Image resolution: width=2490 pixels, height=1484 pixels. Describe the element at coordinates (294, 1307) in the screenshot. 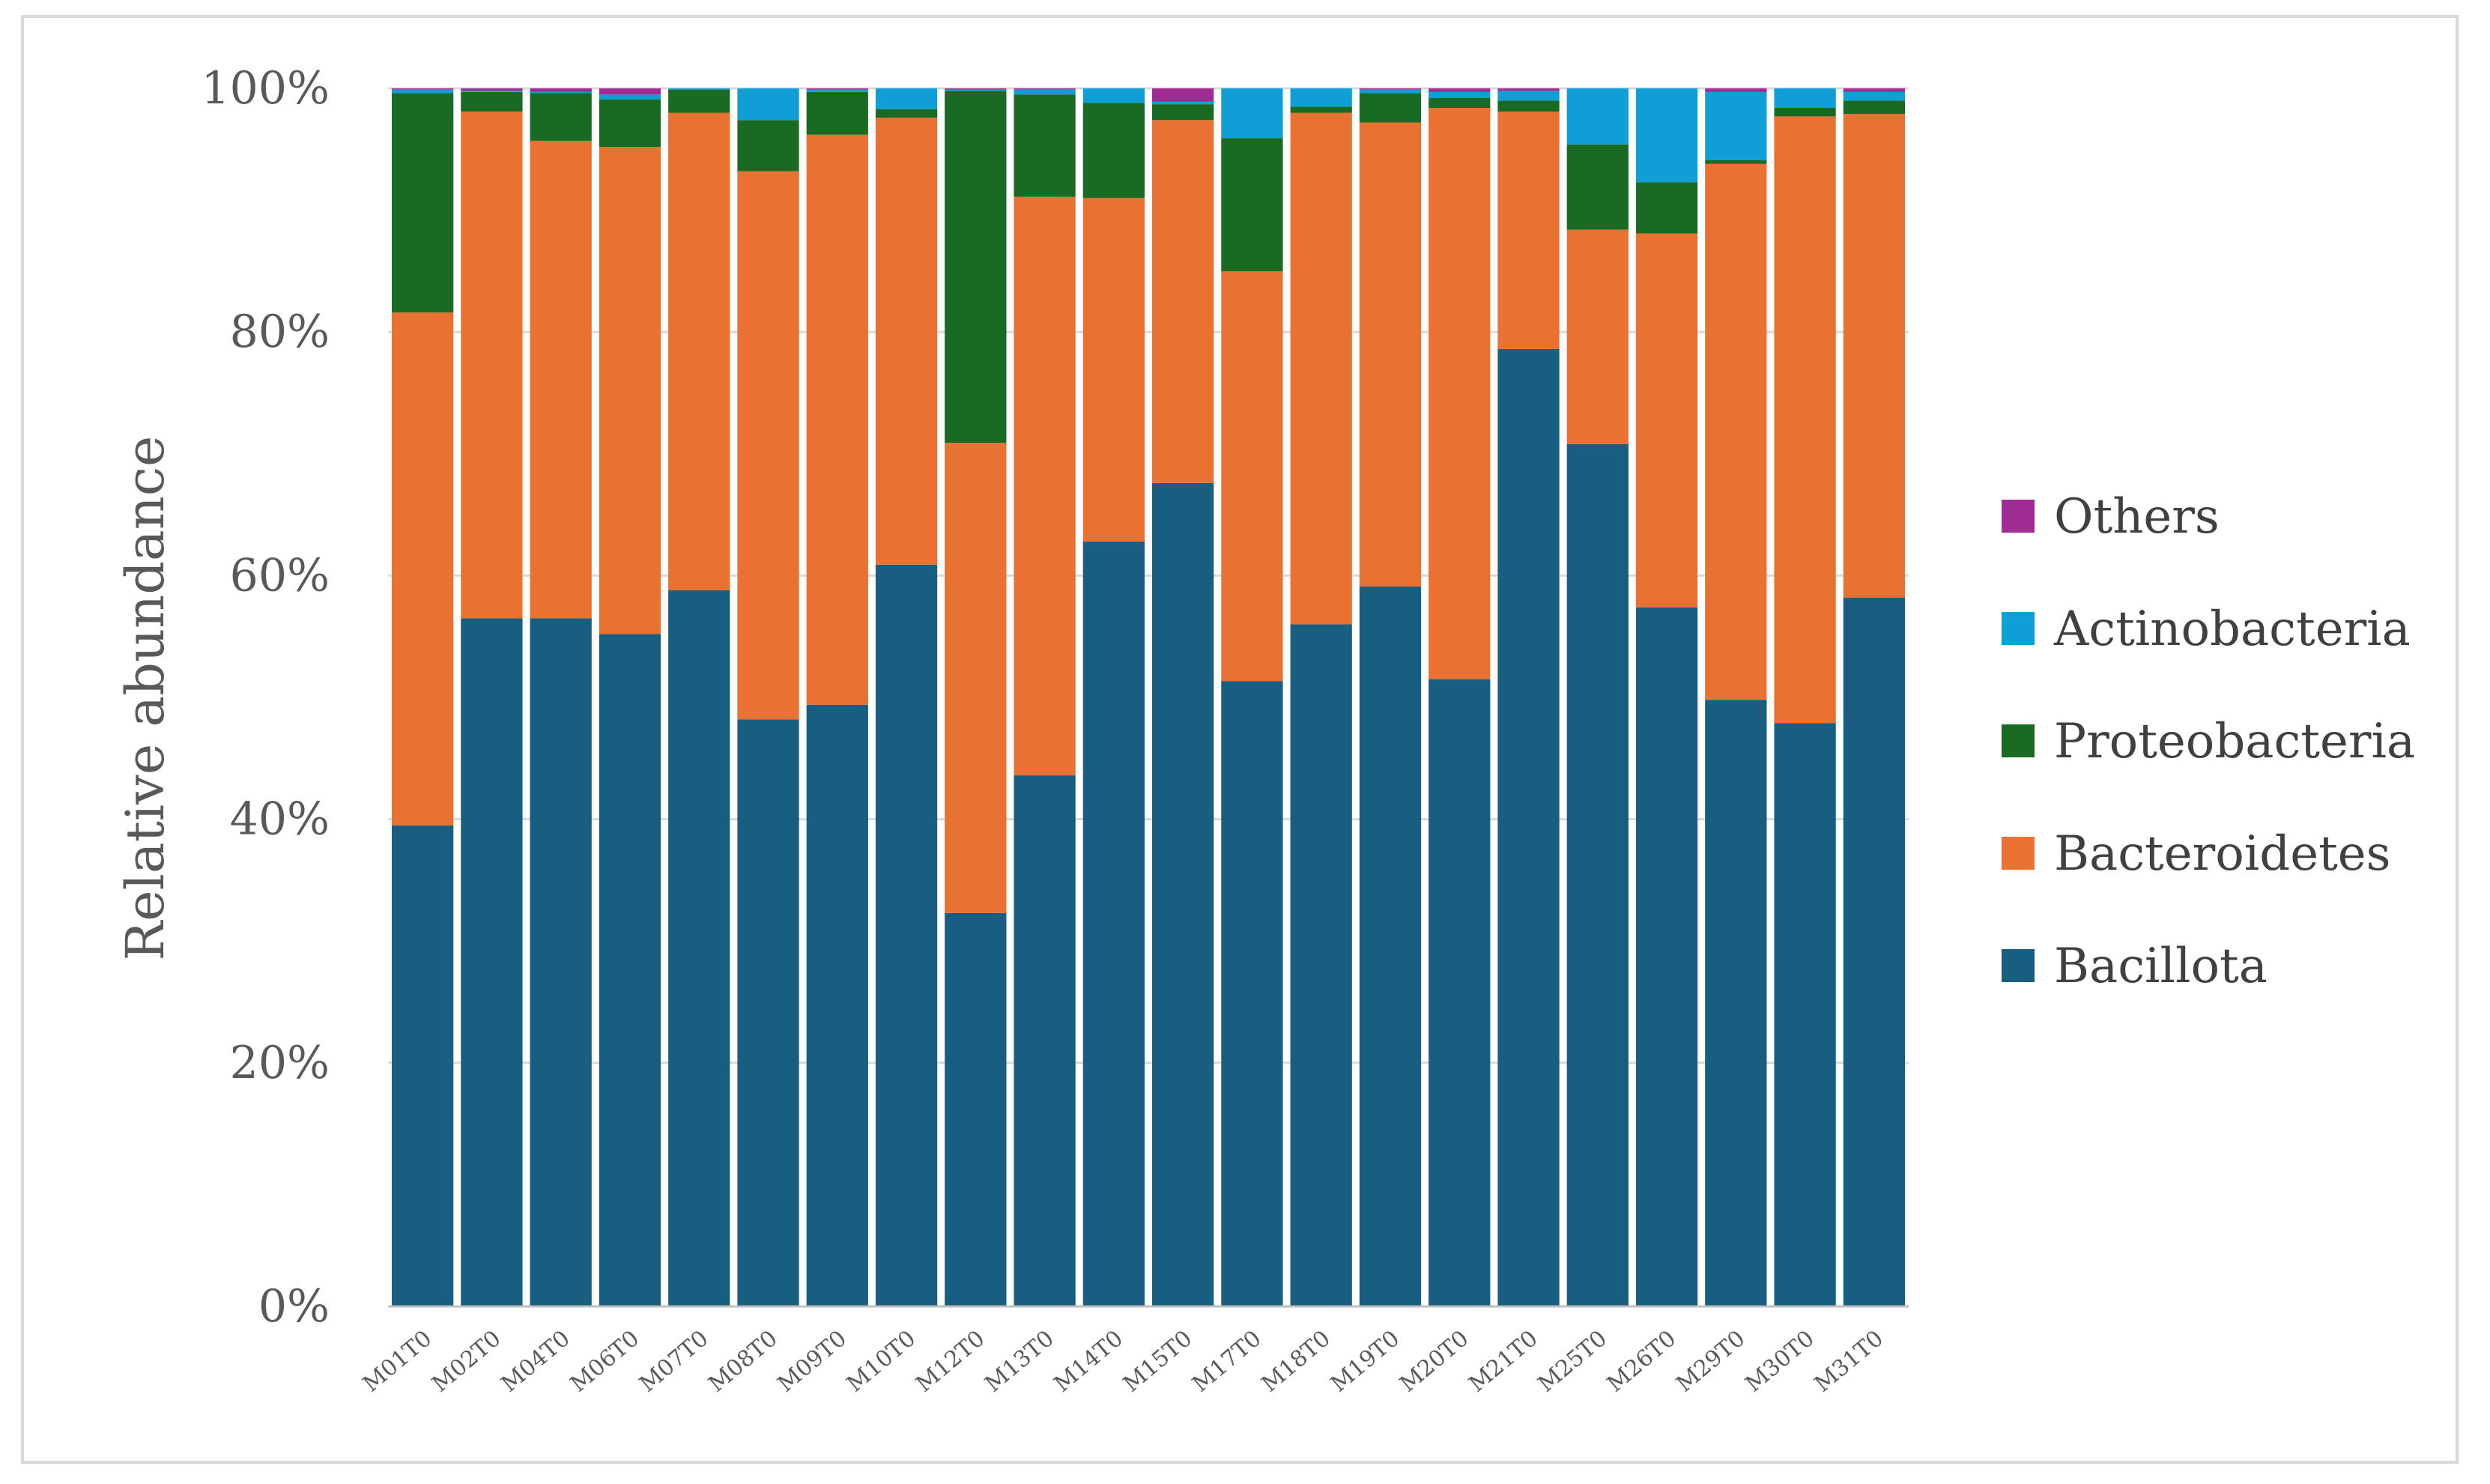

I see `y-tick-label: 0%` at that location.